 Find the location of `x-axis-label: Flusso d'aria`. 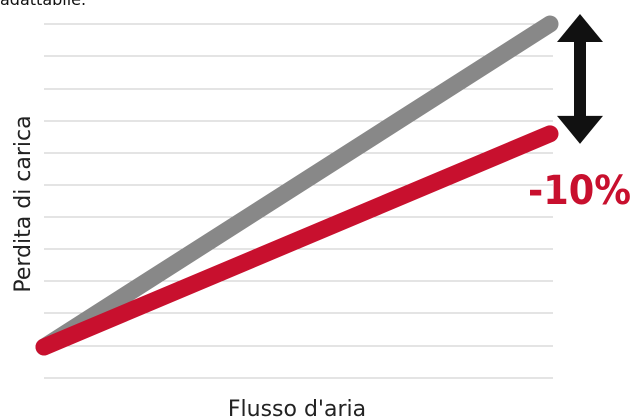

x-axis-label: Flusso d'aria is located at coordinates (297, 407).